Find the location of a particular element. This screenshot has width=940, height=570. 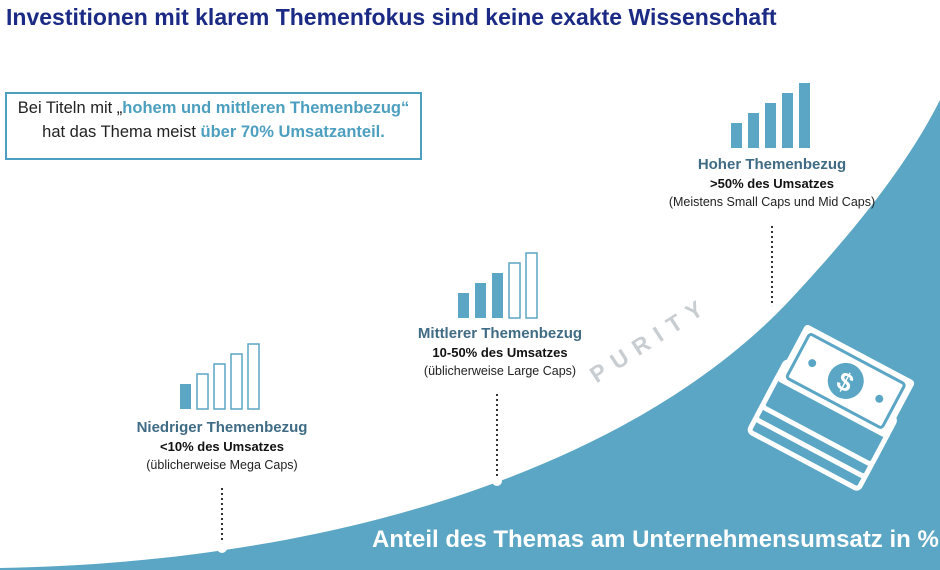

level-revenue: >50% des Umsatzes is located at coordinates (772, 183).